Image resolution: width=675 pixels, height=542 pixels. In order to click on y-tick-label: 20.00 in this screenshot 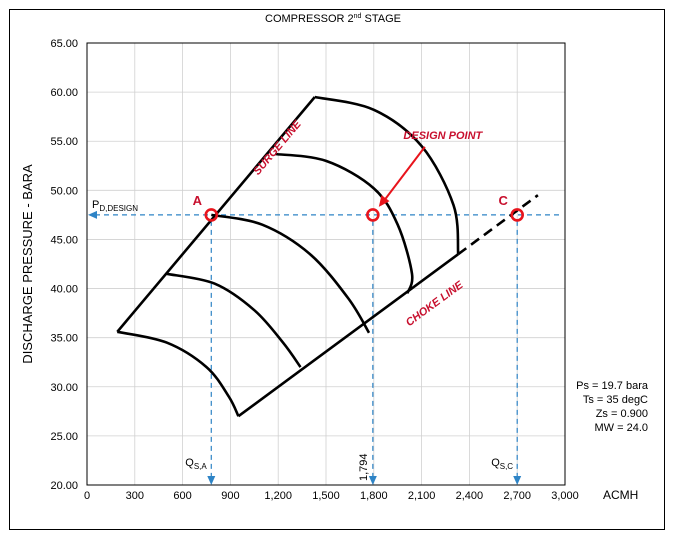, I will do `click(64, 486)`.